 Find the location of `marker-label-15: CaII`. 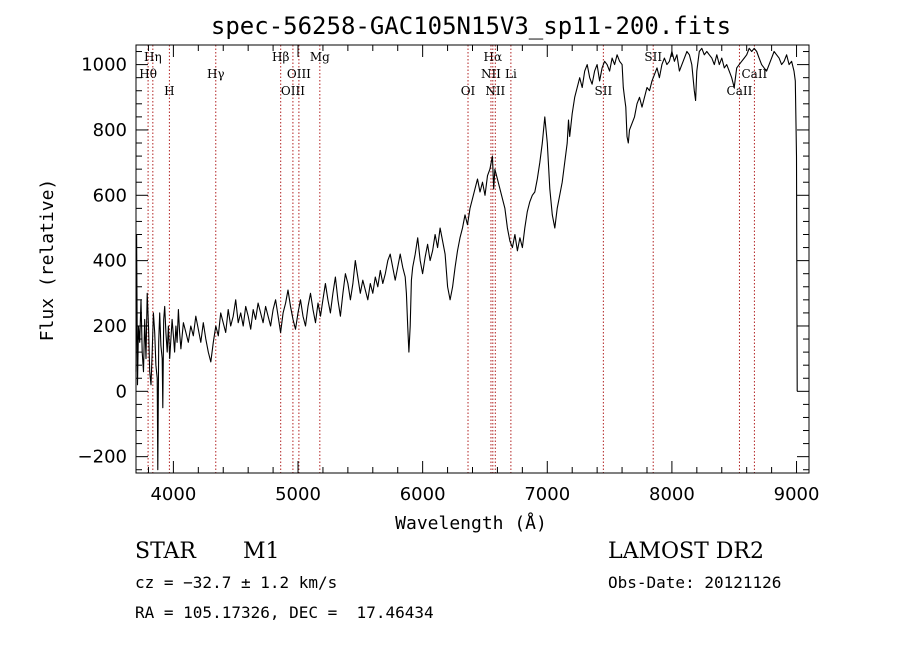

marker-label-15: CaII is located at coordinates (754, 74).